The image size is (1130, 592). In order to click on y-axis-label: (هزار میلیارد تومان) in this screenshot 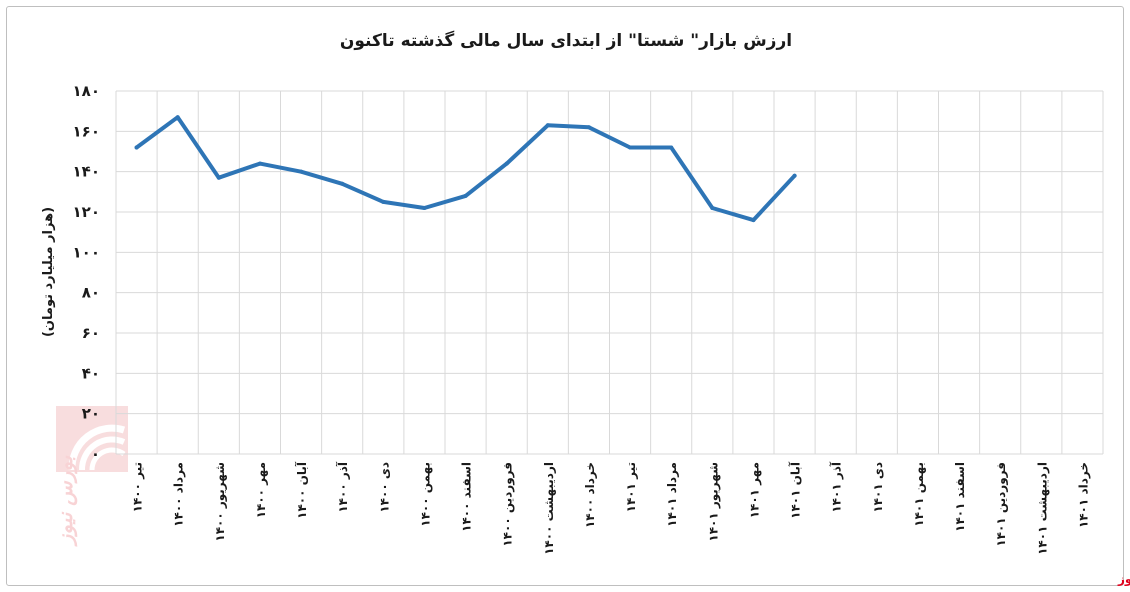, I will do `click(48, 272)`.